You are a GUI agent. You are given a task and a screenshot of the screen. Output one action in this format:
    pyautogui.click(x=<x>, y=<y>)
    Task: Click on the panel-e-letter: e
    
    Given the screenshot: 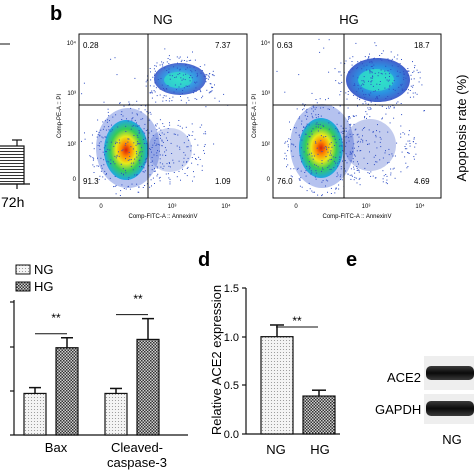 What is the action you would take?
    pyautogui.click(x=351, y=260)
    